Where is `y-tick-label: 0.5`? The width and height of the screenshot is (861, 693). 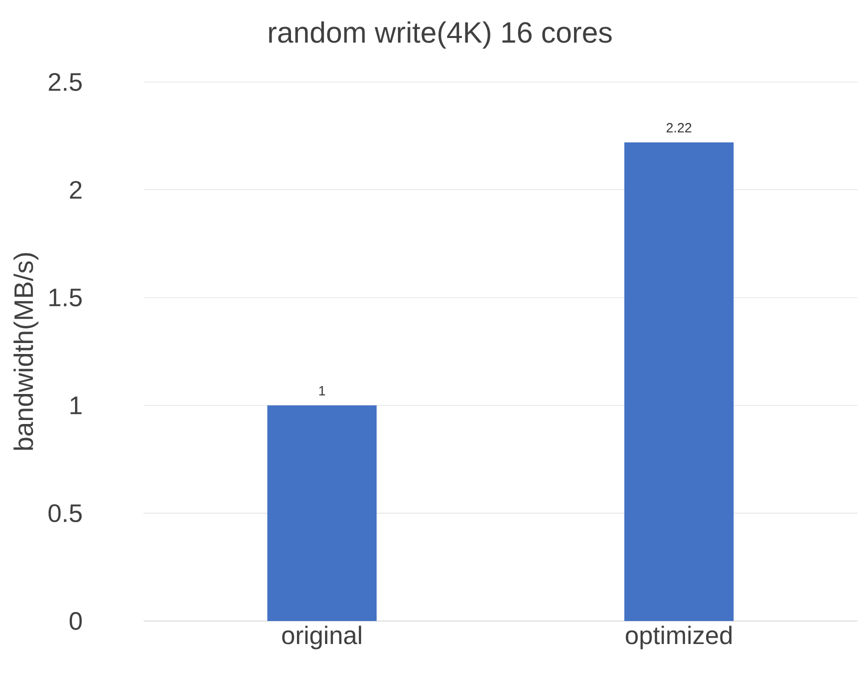 y-tick-label: 0.5 is located at coordinates (65, 513).